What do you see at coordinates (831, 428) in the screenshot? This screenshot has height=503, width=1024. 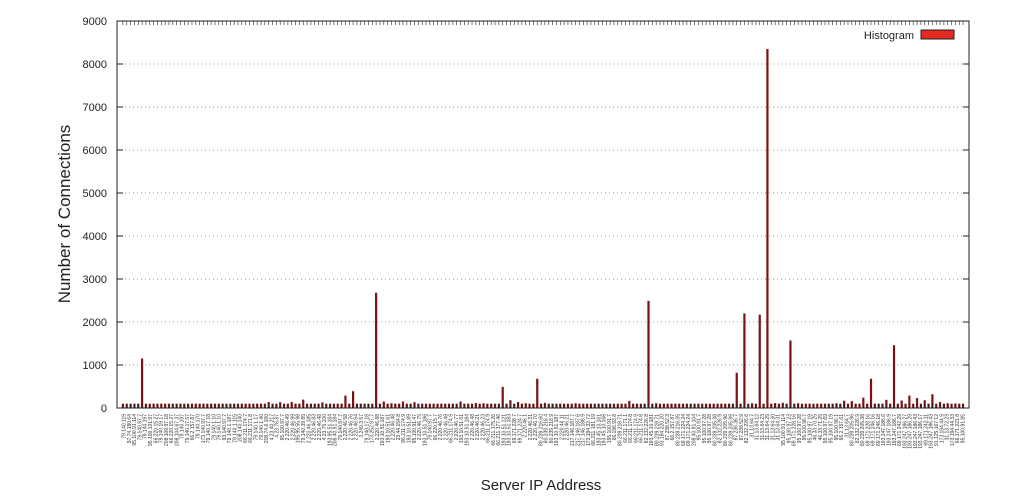 I see `x-tick-label: 95.100.97.19` at bounding box center [831, 428].